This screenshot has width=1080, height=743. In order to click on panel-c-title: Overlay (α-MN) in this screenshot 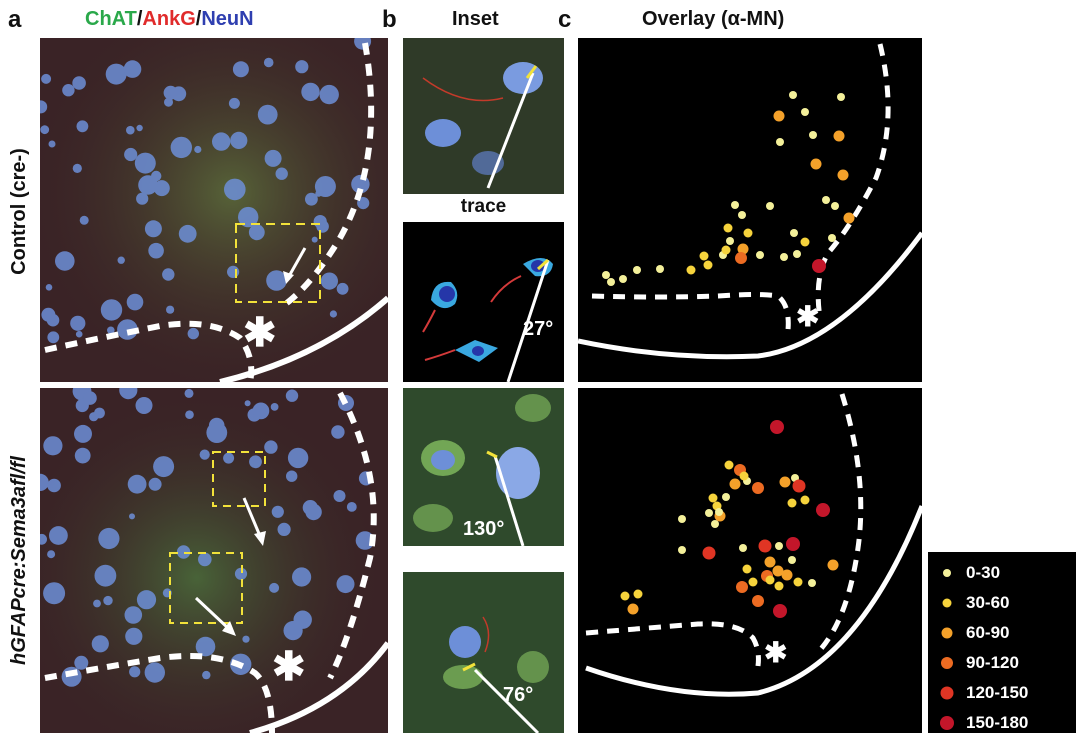, I will do `click(713, 19)`.